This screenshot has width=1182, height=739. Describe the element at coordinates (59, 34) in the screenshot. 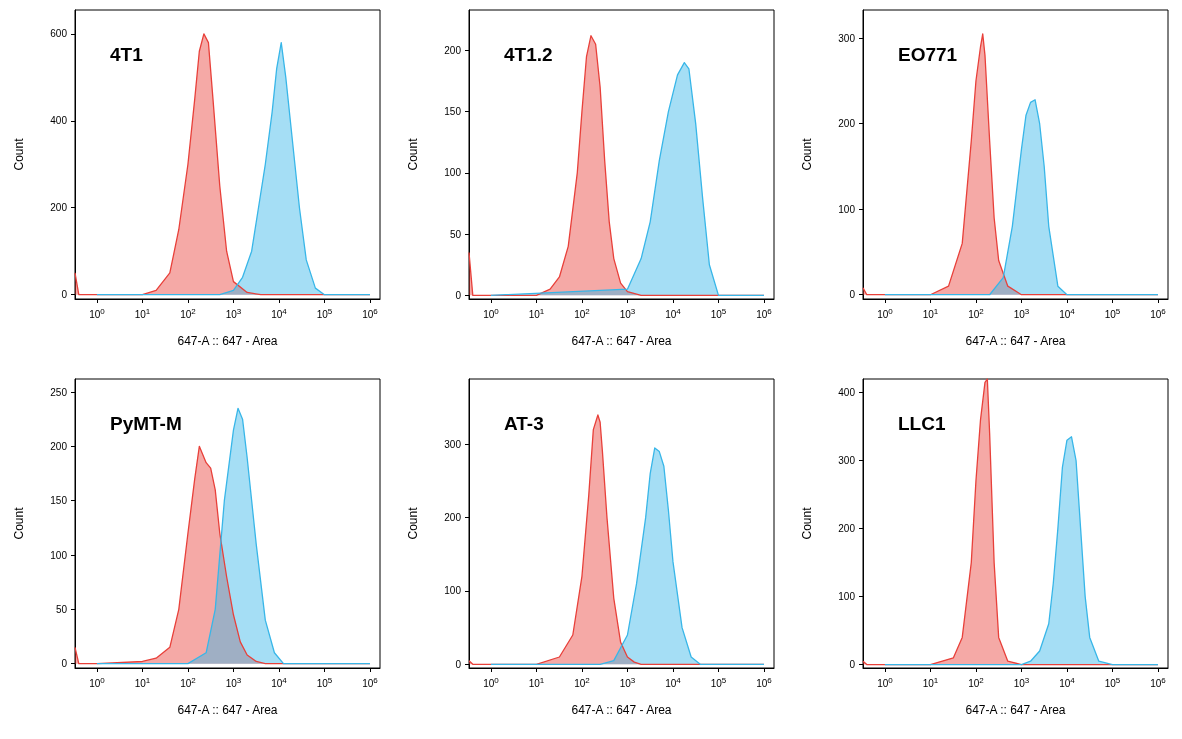

I see `y-tick-label: 600` at that location.